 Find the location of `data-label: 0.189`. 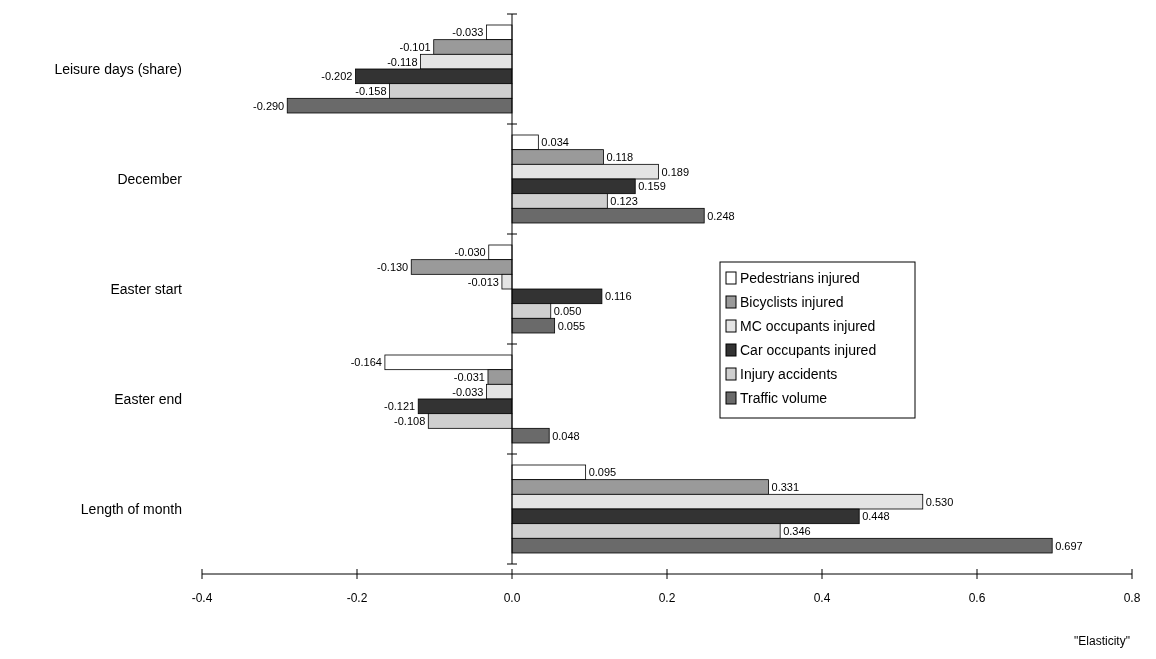

data-label: 0.189 is located at coordinates (675, 171).